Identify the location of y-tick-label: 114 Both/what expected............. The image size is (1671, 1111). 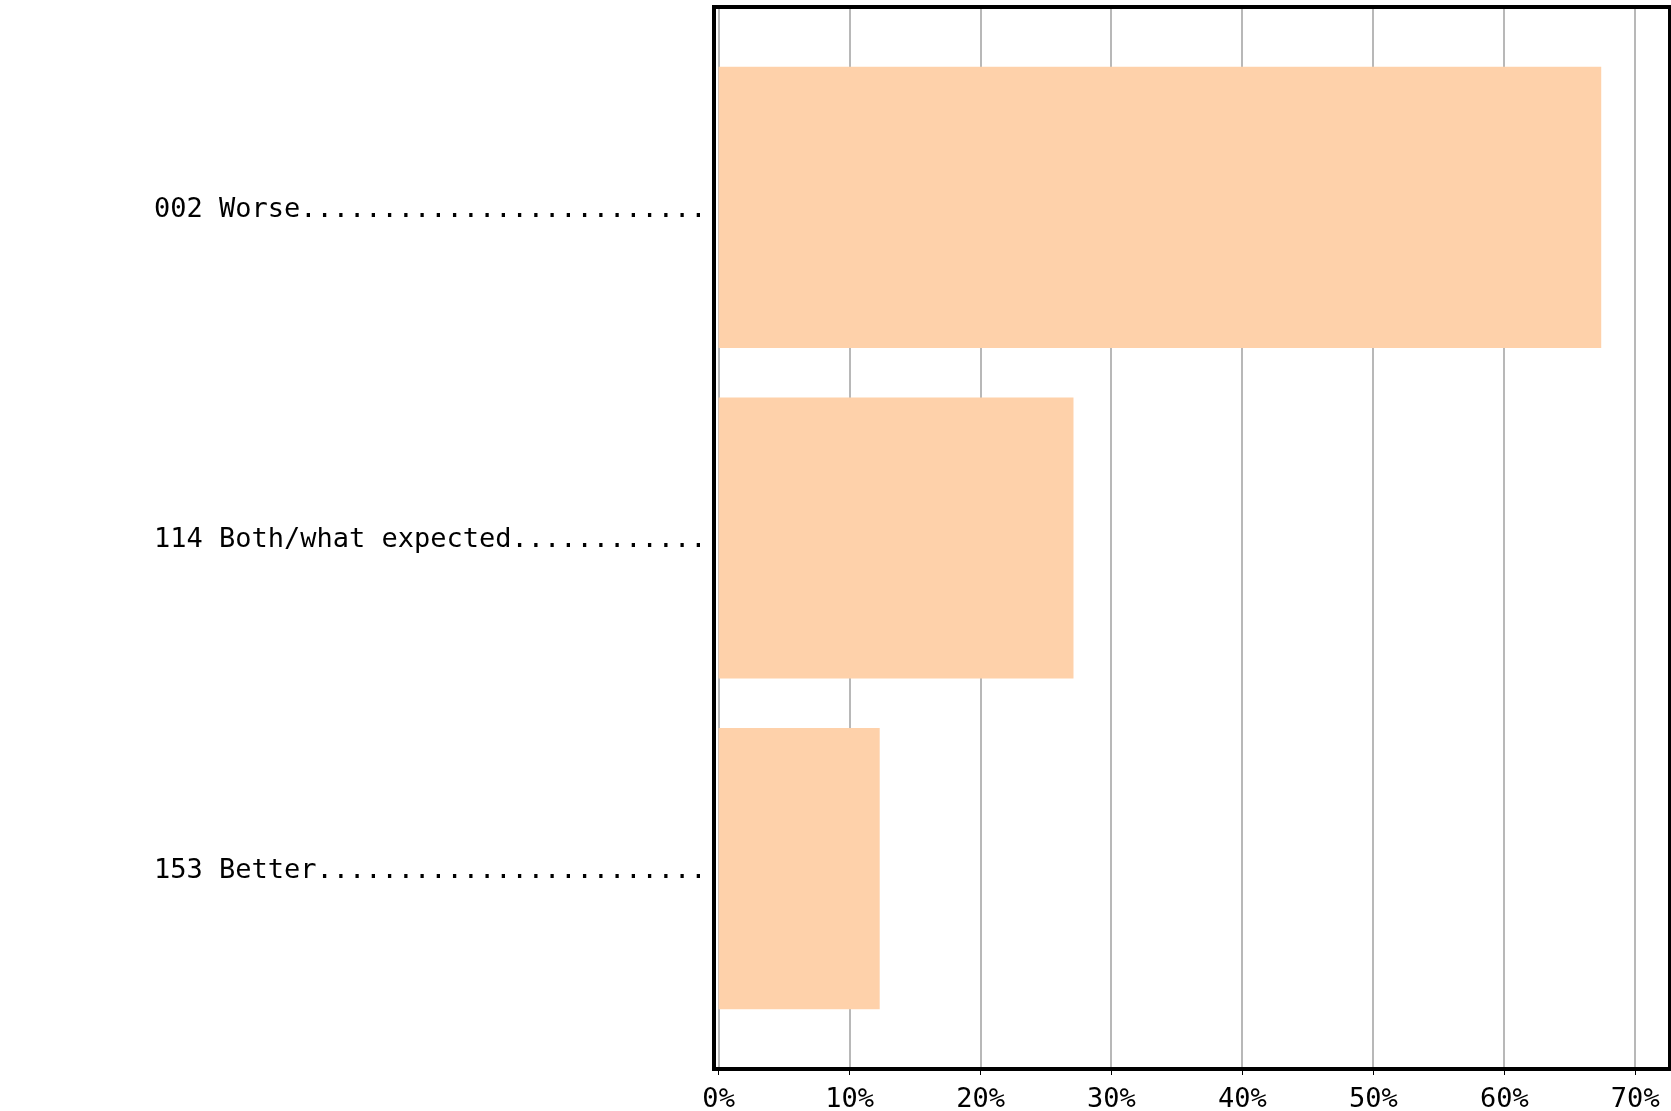
(430, 538).